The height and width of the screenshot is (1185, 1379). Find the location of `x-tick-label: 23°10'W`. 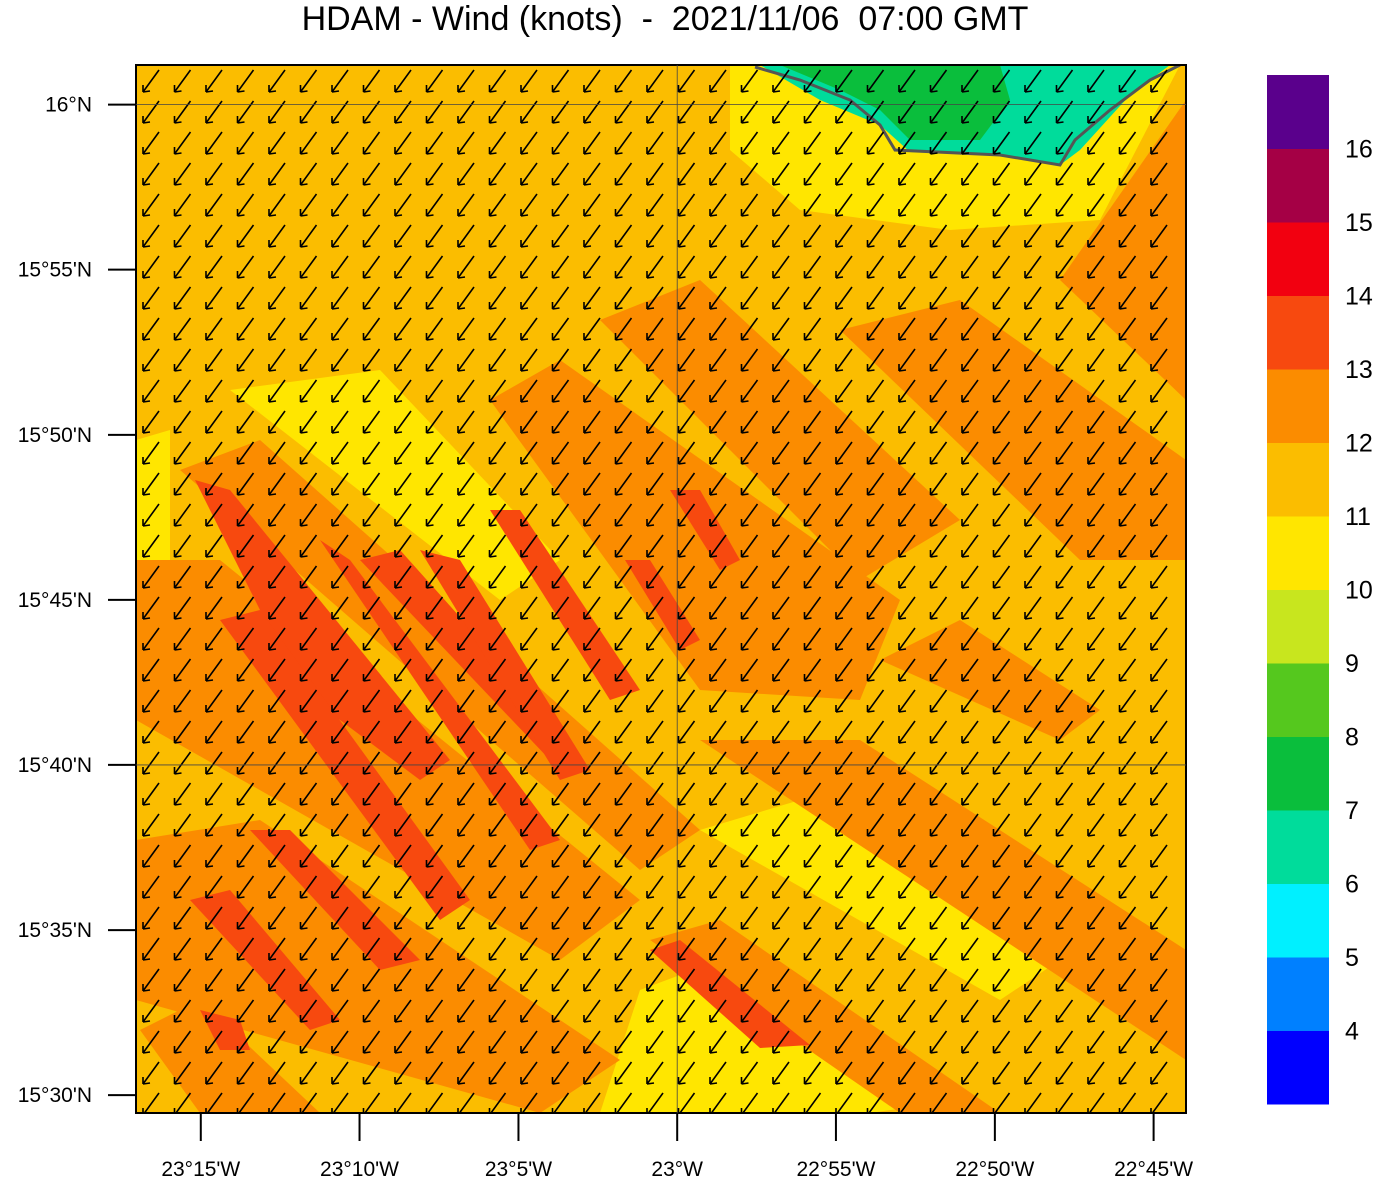

x-tick-label: 23°10'W is located at coordinates (359, 1169).